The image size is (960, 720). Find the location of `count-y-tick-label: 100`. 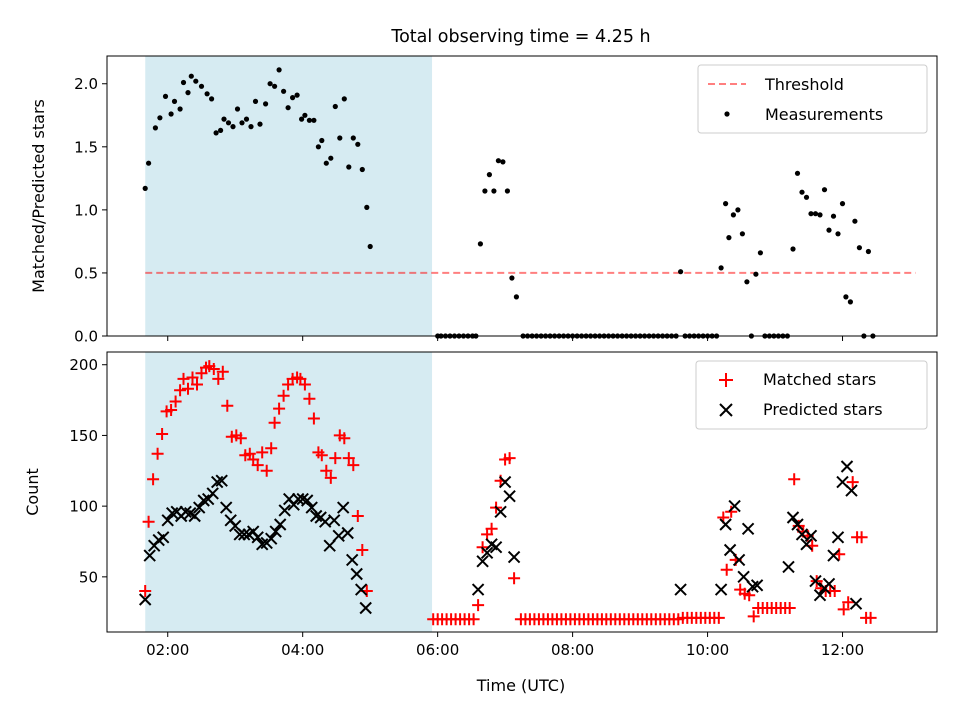

count-y-tick-label: 100 is located at coordinates (83, 507).